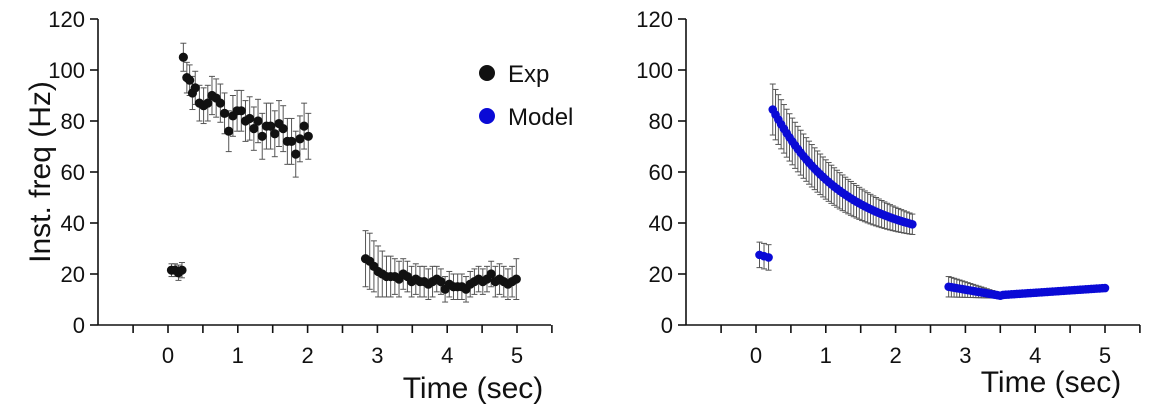 The width and height of the screenshot is (1149, 413). Describe the element at coordinates (654, 70) in the screenshot. I see `right-y-tick-label: 100` at that location.